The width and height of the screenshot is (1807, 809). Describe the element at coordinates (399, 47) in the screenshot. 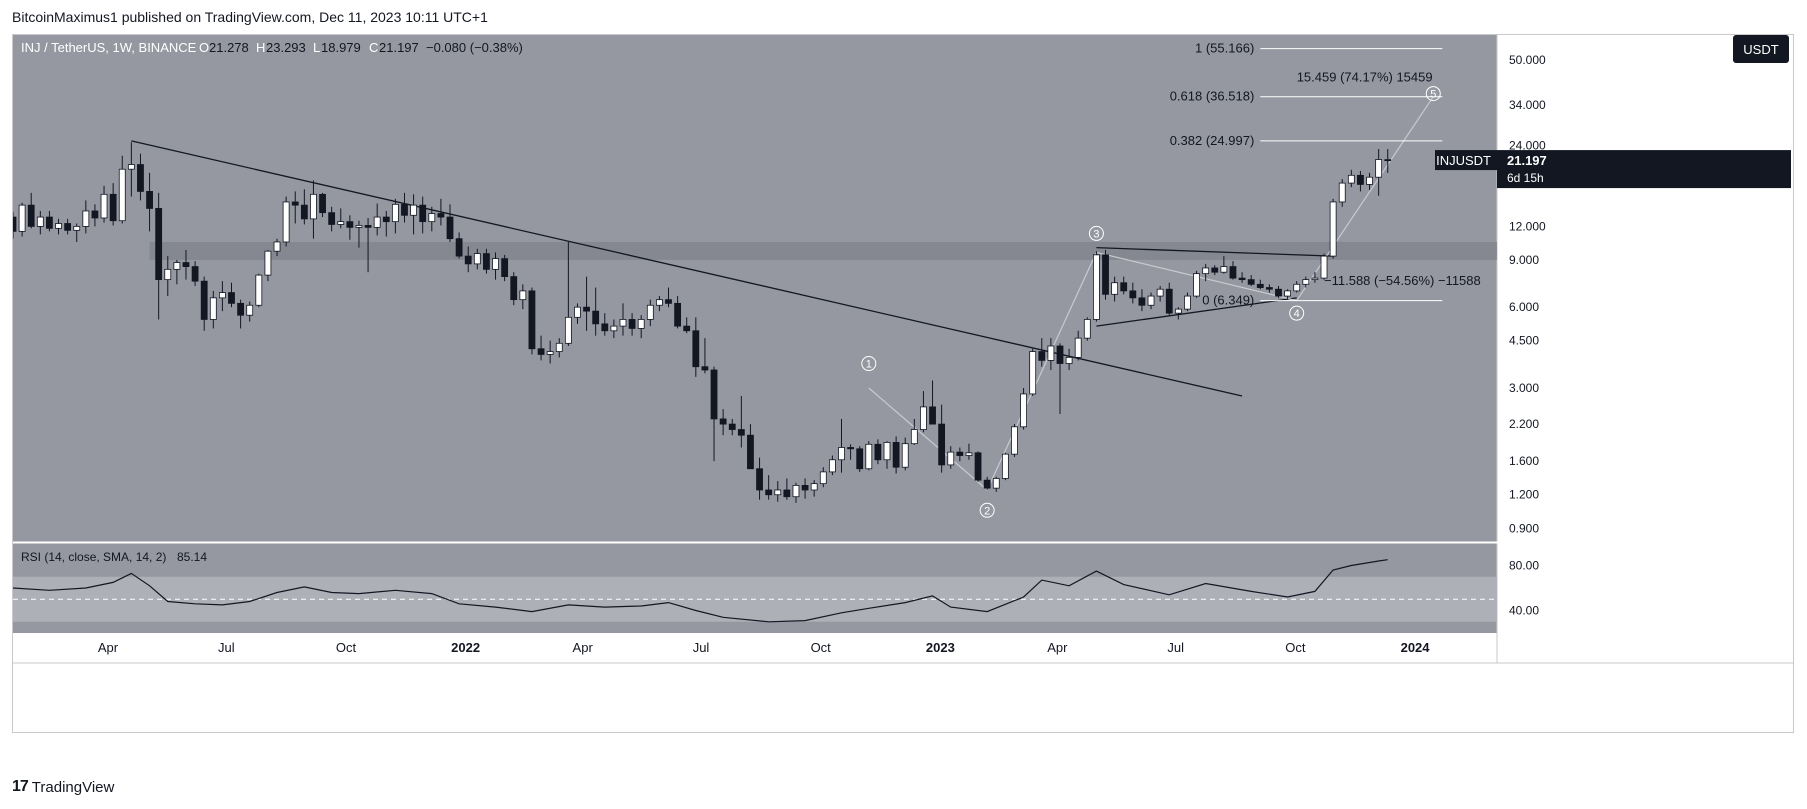

I see `close-value: 21.197` at that location.